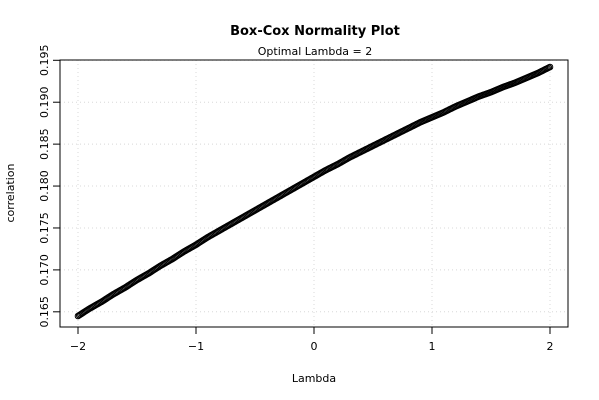  I want to click on y-tick-label: 0.195, so click(44, 61).